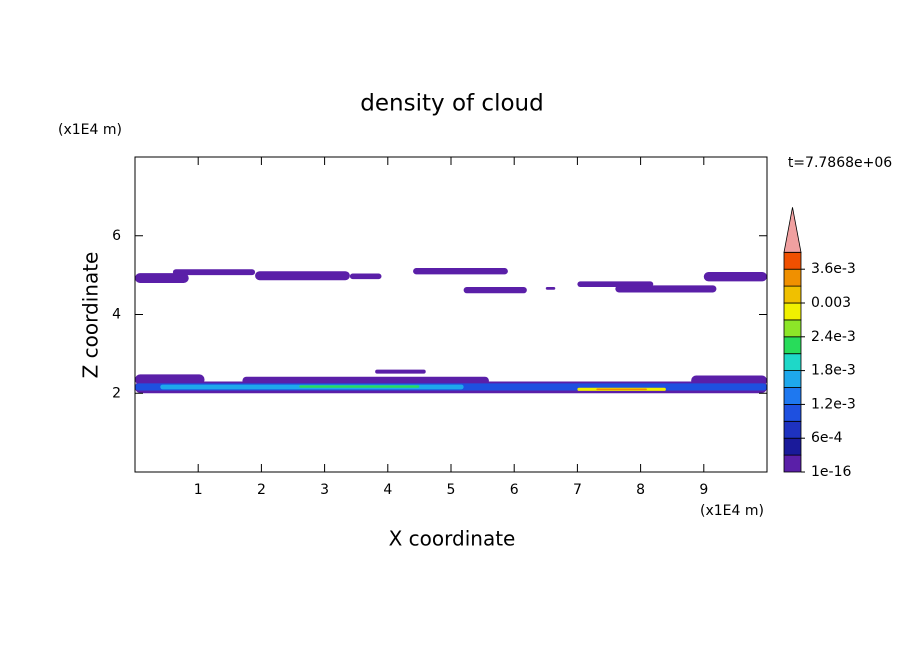 This screenshot has width=904, height=654. Describe the element at coordinates (792, 230) in the screenshot. I see `colorbar-over` at that location.